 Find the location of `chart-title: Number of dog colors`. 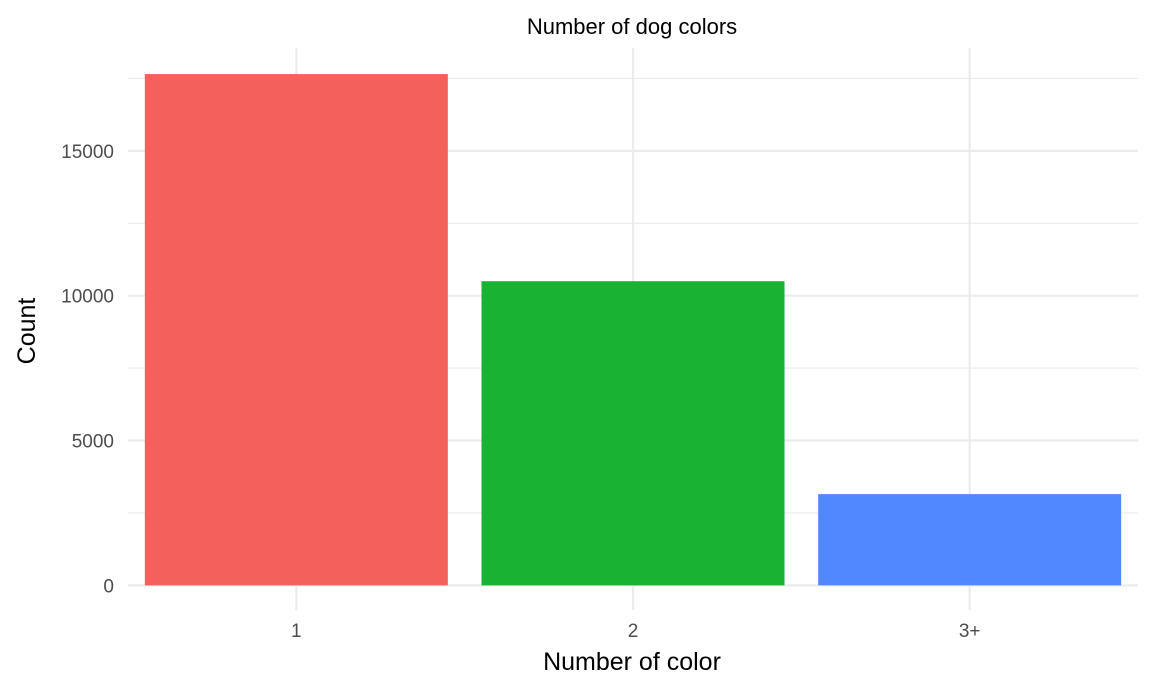

chart-title: Number of dog colors is located at coordinates (632, 26).